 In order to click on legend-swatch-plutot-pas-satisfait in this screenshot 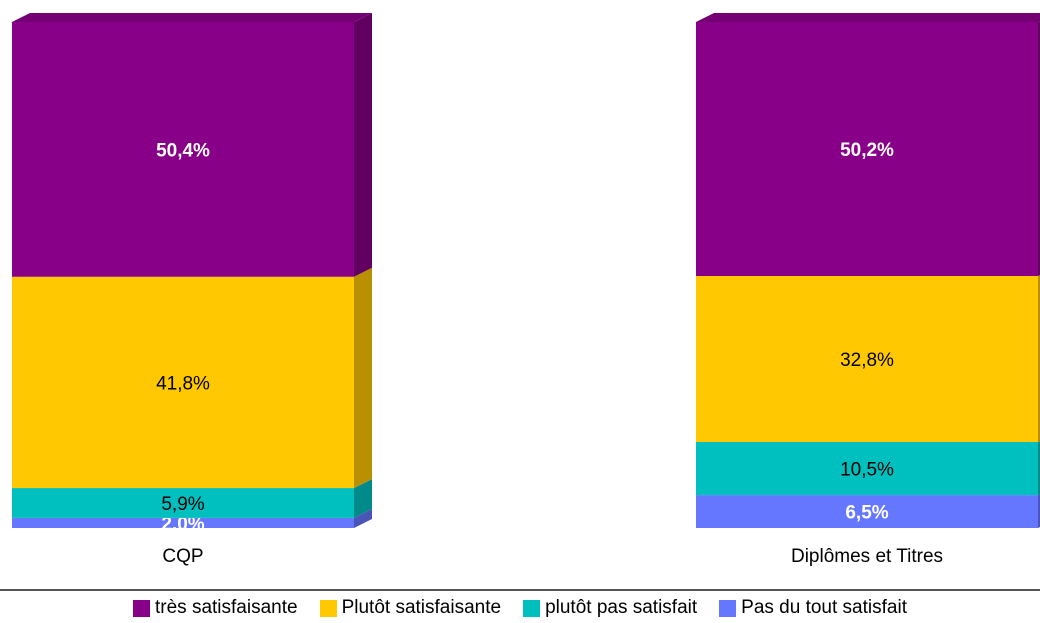, I will do `click(532, 608)`.